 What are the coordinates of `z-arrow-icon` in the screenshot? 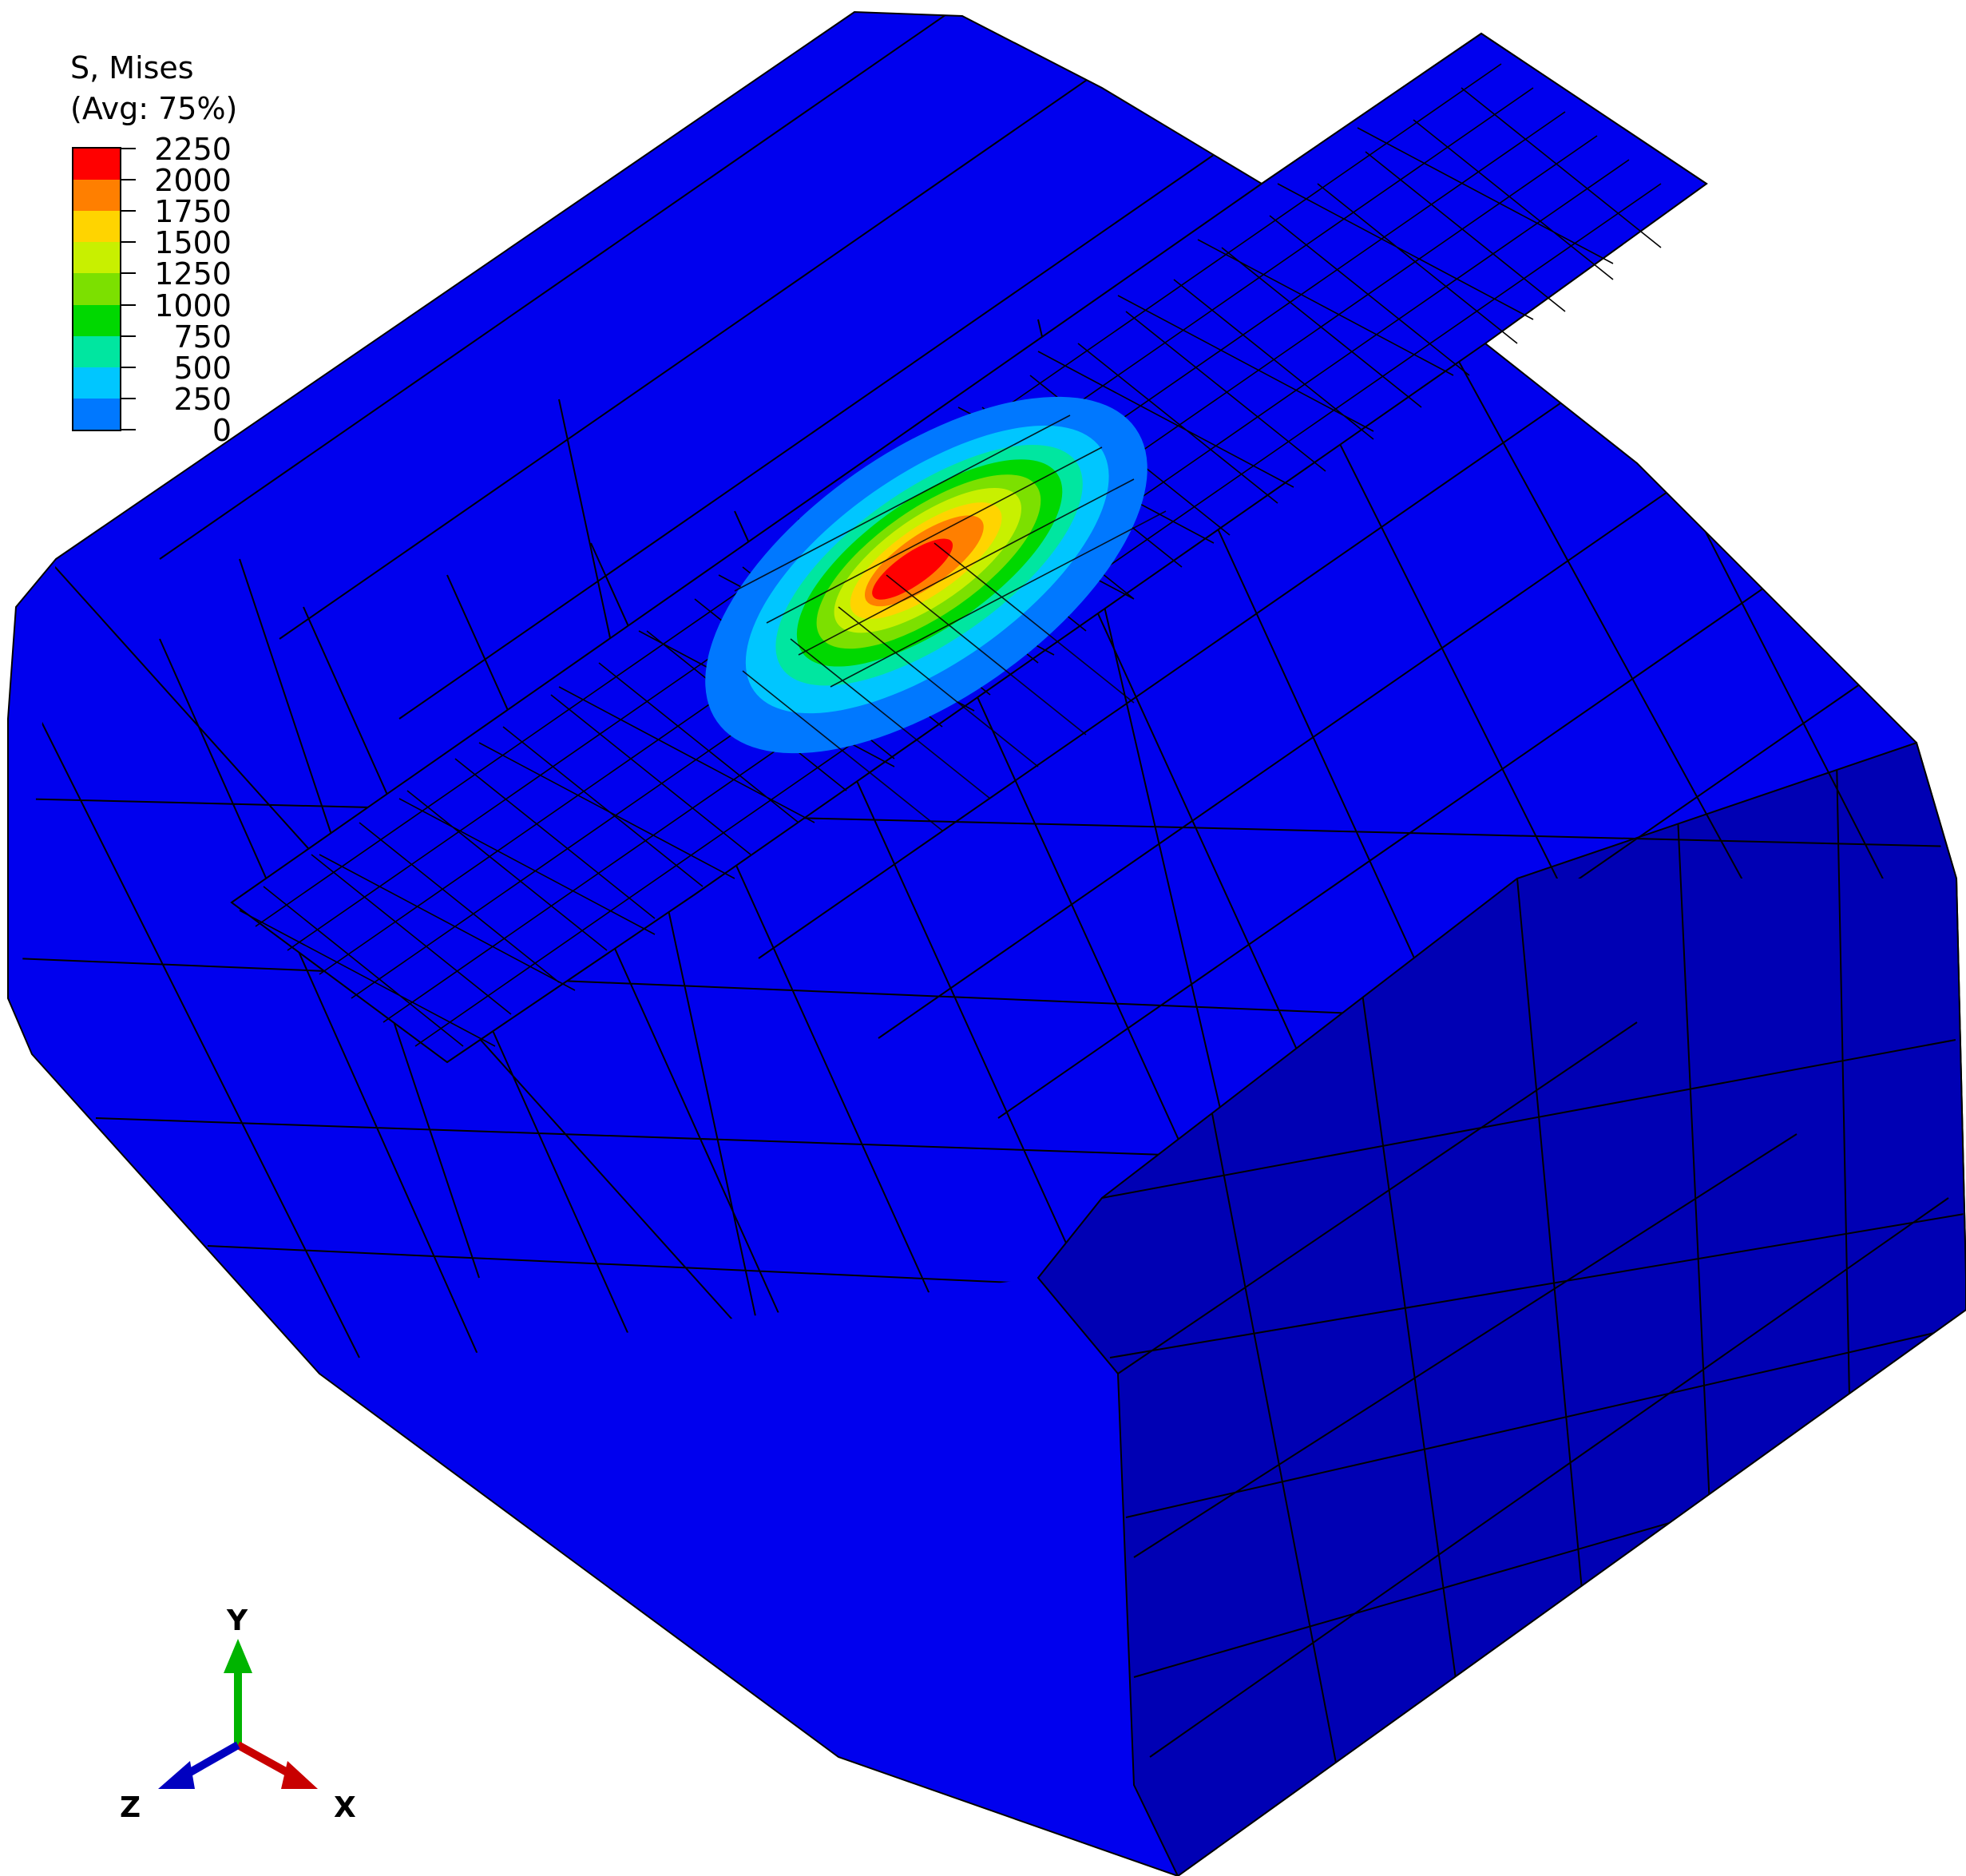 It's located at (176, 1775).